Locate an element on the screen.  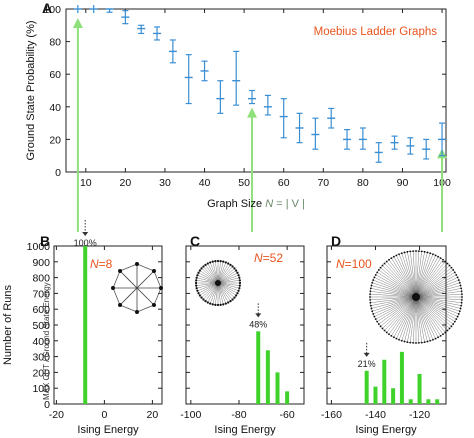
x-tick-label: 30 is located at coordinates (165, 183).